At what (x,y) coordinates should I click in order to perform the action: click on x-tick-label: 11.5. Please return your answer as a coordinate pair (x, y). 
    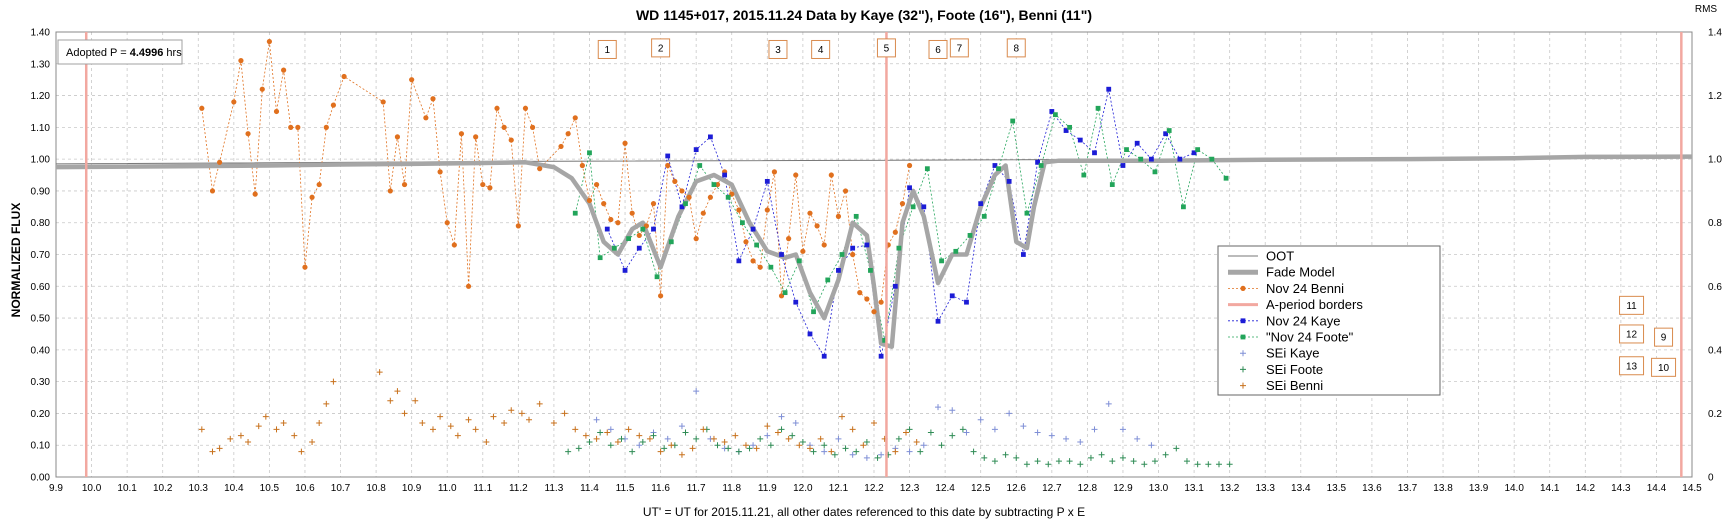
    Looking at the image, I should click on (625, 488).